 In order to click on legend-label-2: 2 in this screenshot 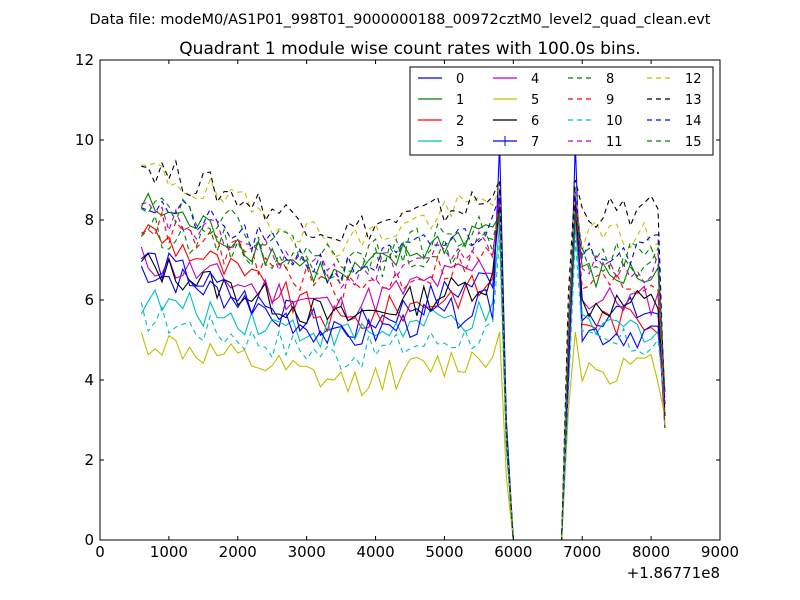, I will do `click(460, 121)`.